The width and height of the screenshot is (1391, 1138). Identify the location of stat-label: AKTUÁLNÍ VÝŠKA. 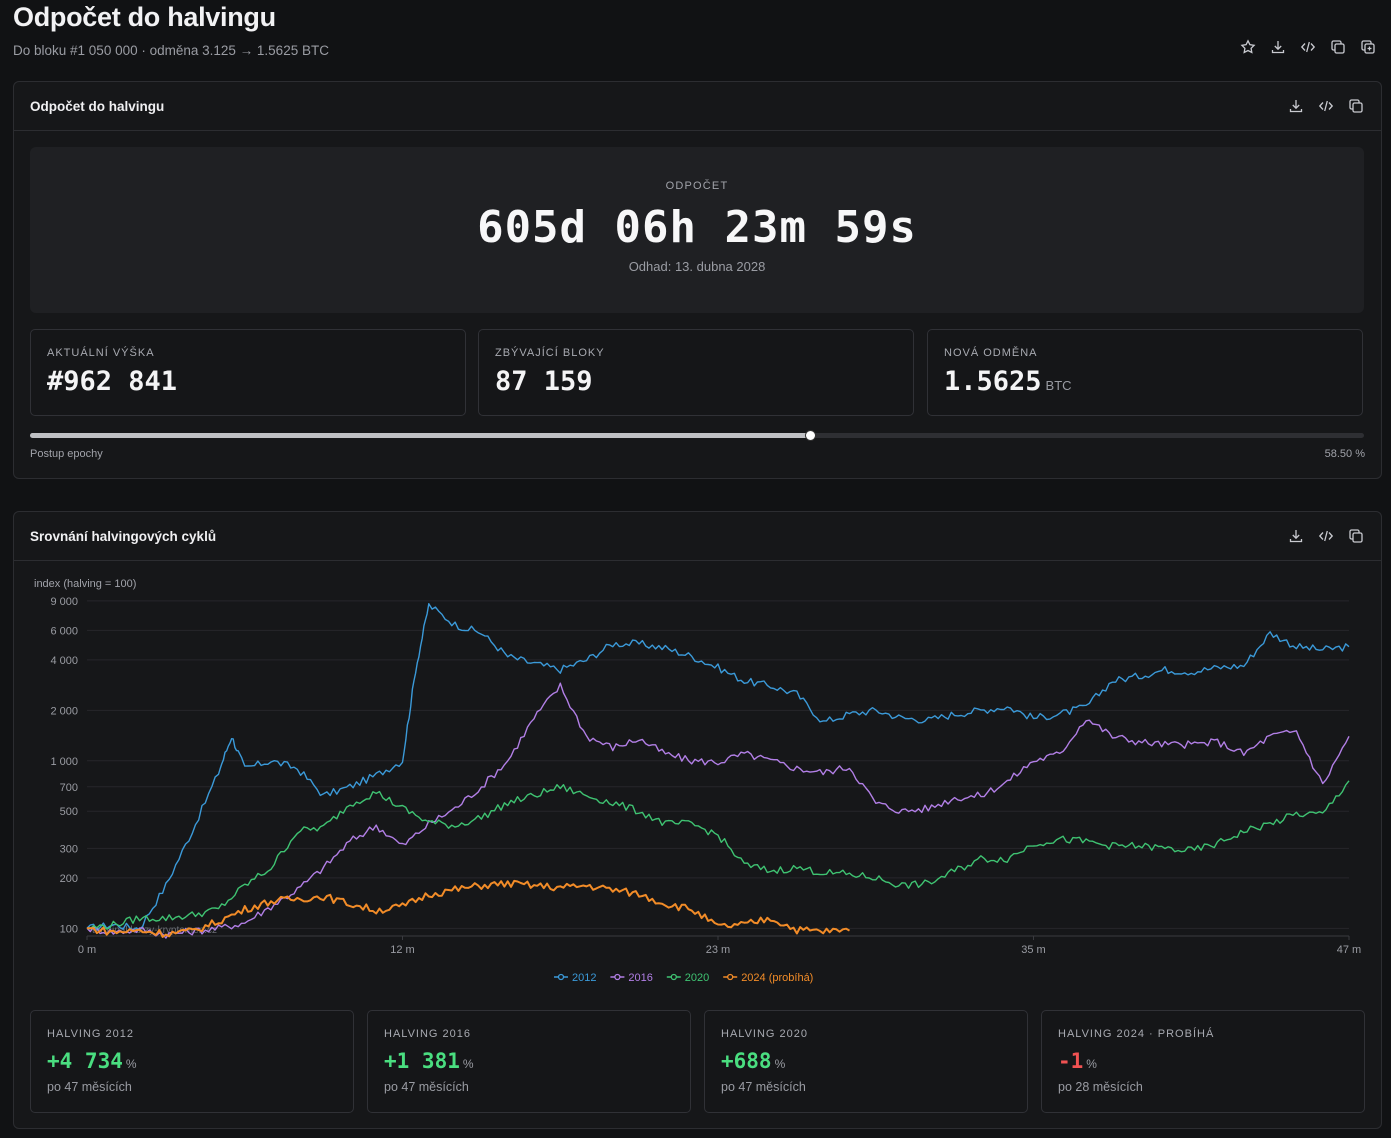
(101, 353).